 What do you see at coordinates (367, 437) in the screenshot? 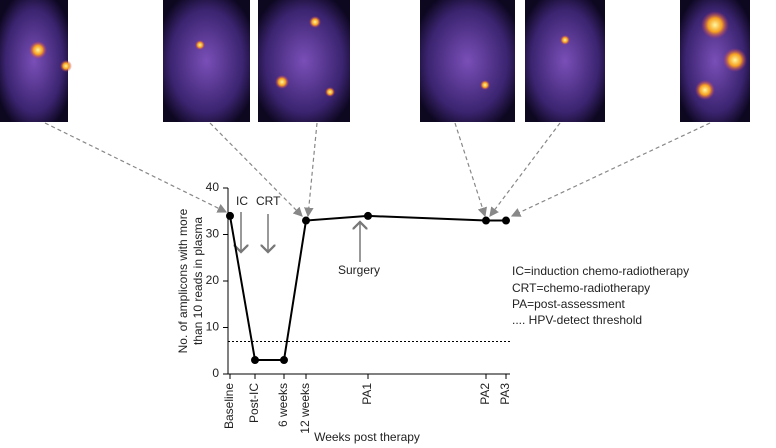
I see `x-axis-title: Weeks post therapy` at bounding box center [367, 437].